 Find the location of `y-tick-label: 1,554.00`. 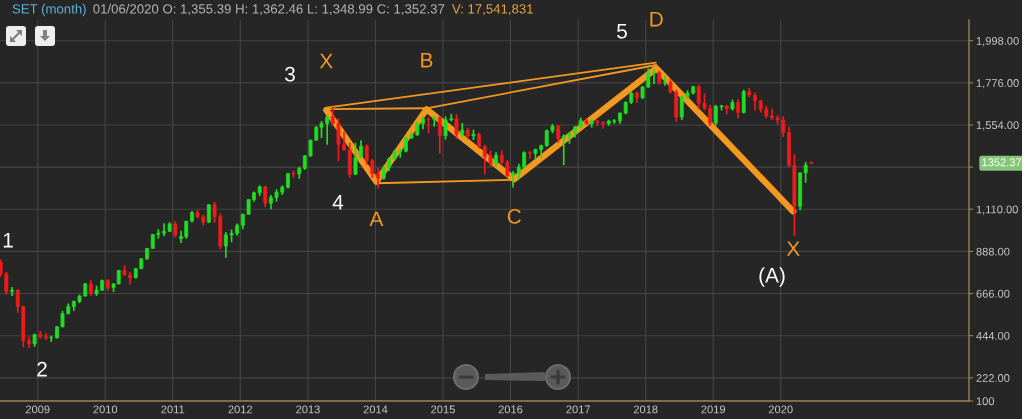

y-tick-label: 1,554.00 is located at coordinates (997, 126).